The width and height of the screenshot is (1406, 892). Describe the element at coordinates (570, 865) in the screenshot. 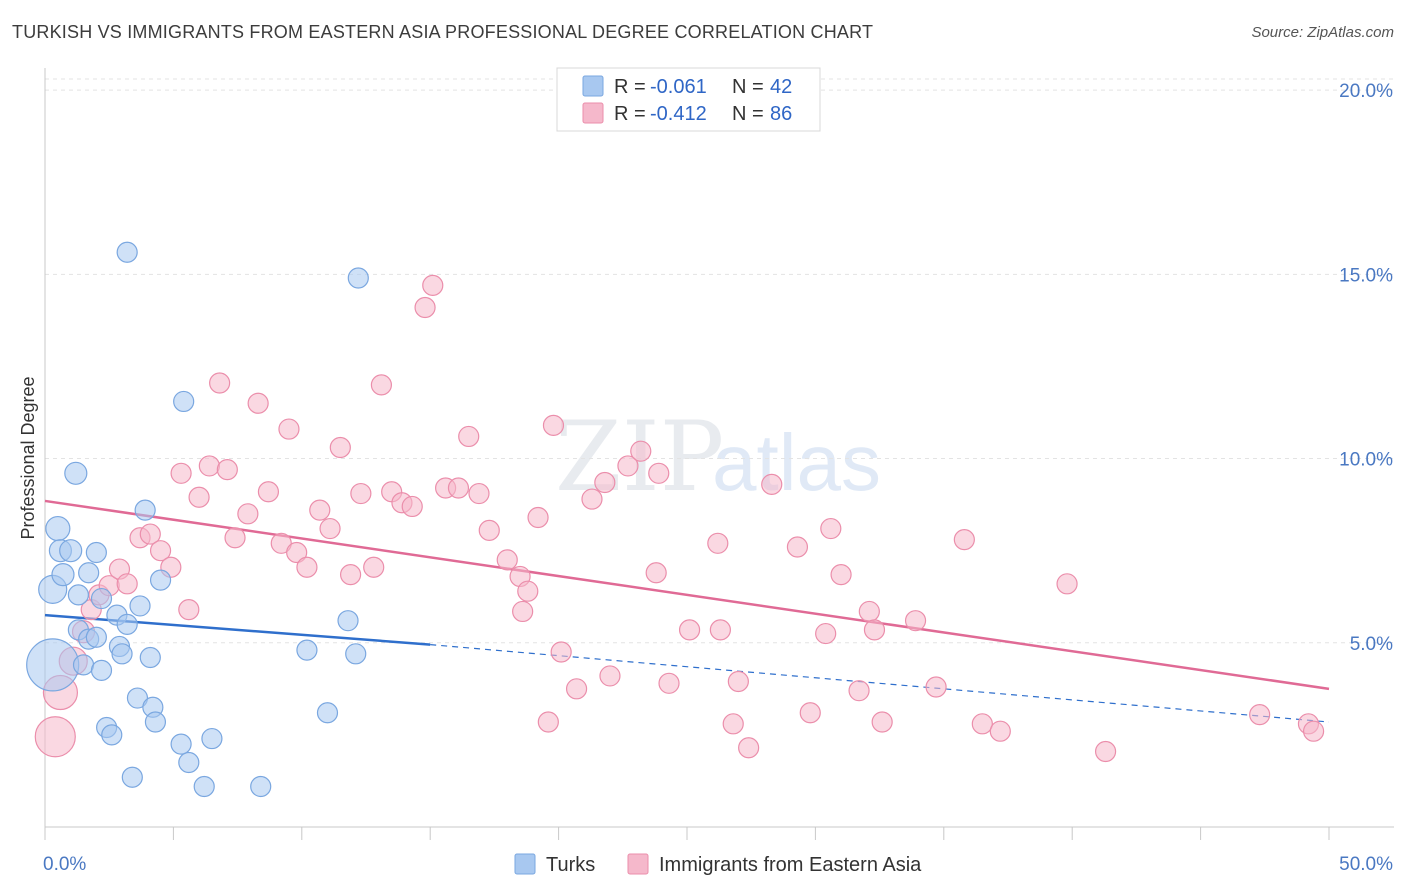

I see `bottom-legend-label-turks: Turks` at that location.